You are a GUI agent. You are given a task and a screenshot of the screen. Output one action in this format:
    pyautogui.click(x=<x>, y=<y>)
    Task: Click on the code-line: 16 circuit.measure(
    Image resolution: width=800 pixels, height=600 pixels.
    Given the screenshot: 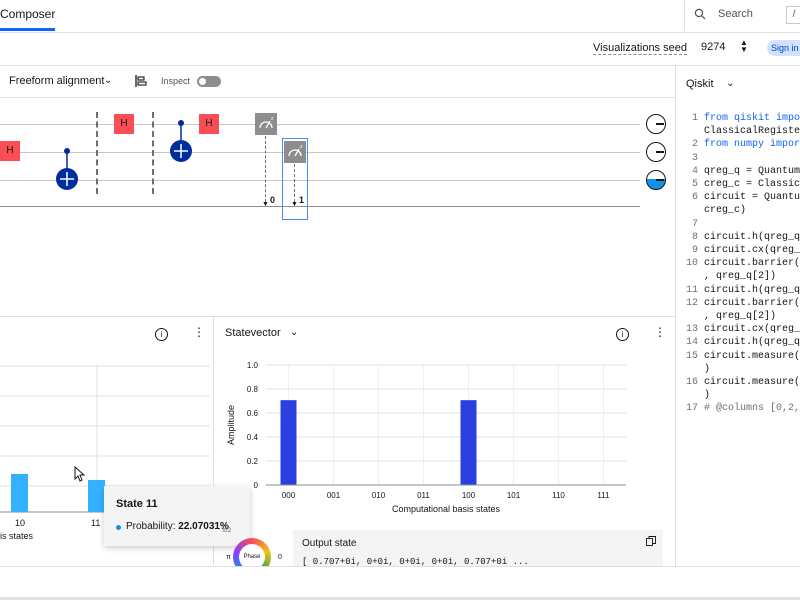 What is the action you would take?
    pyautogui.click(x=742, y=382)
    